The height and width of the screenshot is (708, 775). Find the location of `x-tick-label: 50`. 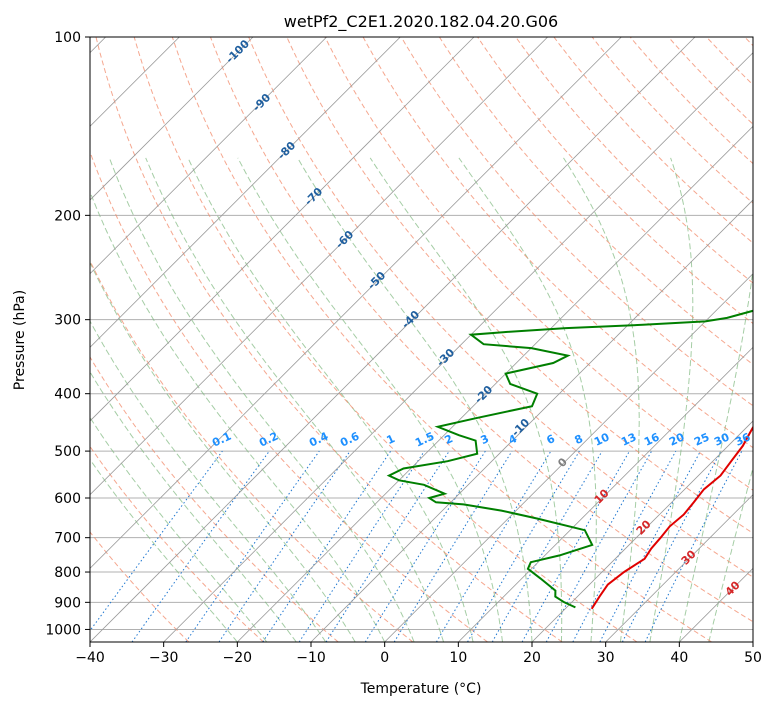

x-tick-label: 50 is located at coordinates (753, 658).